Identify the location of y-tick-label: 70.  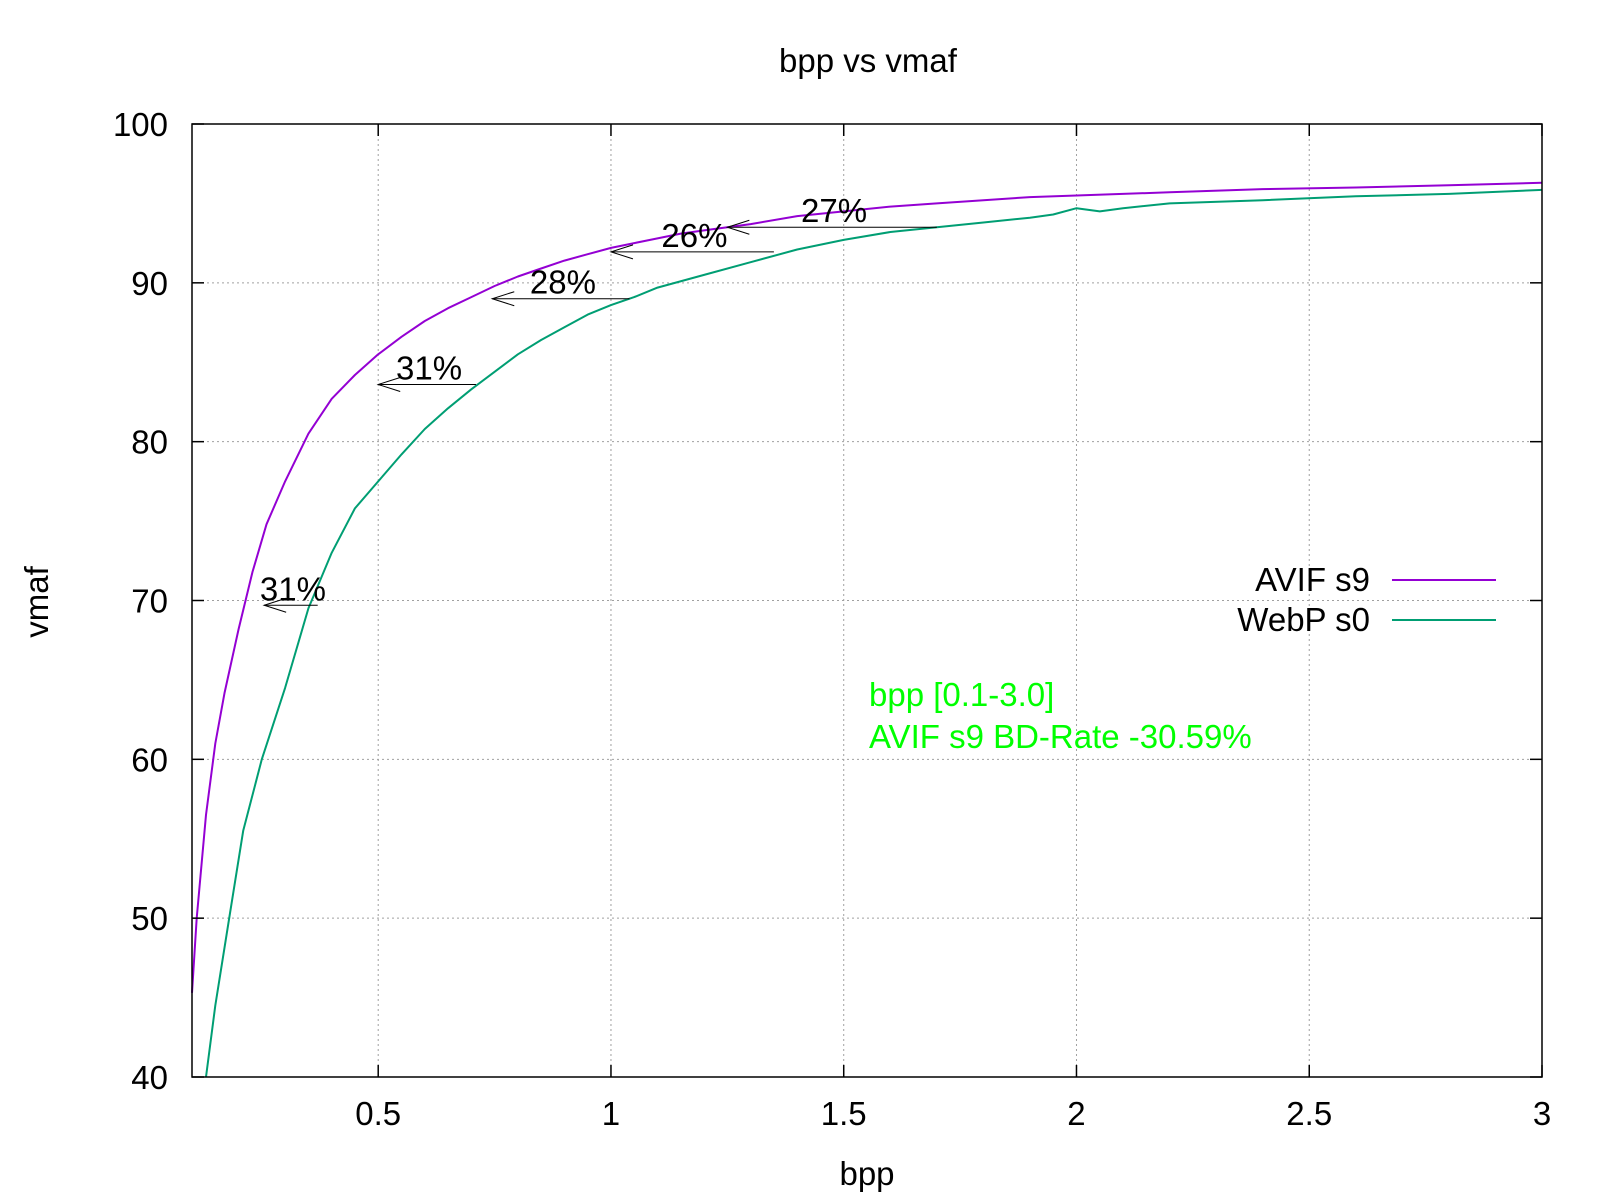
(149, 601).